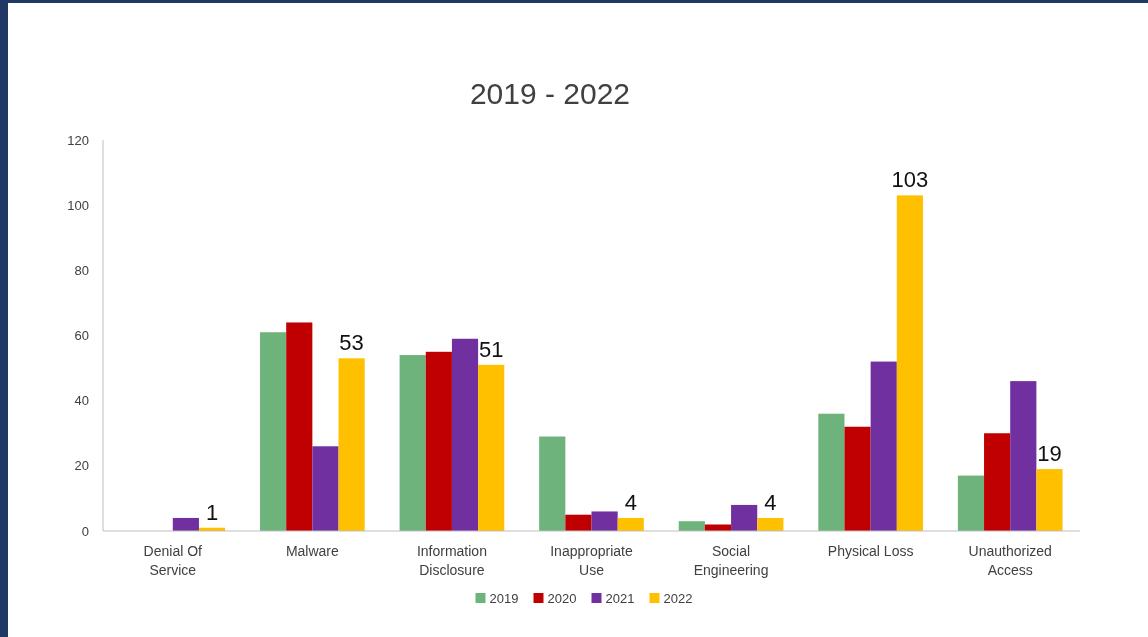  Describe the element at coordinates (351, 343) in the screenshot. I see `data-label: 53` at that location.